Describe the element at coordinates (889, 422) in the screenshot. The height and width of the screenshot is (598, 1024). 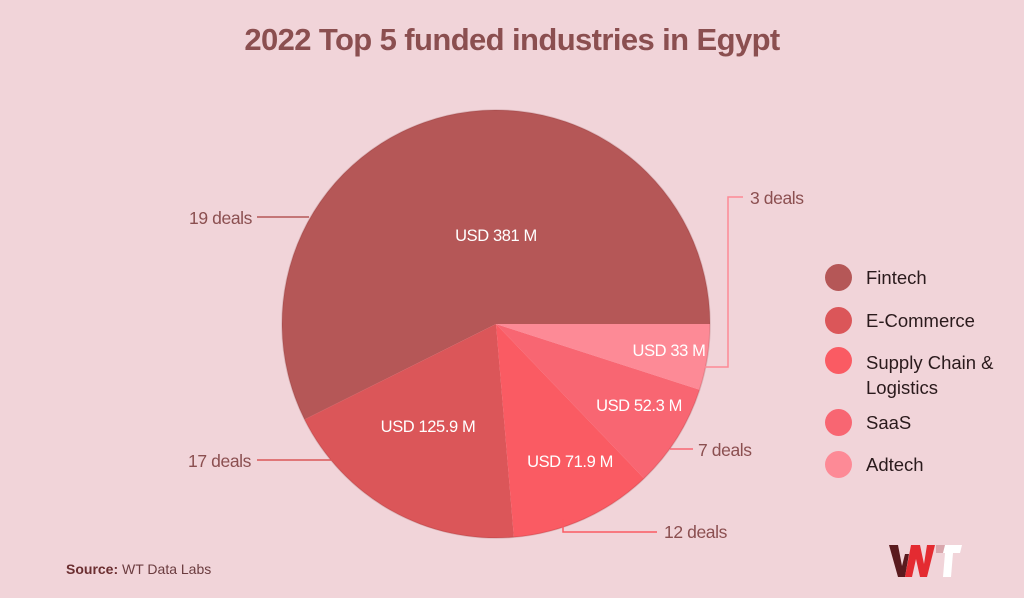
I see `legend-label: SaaS` at that location.